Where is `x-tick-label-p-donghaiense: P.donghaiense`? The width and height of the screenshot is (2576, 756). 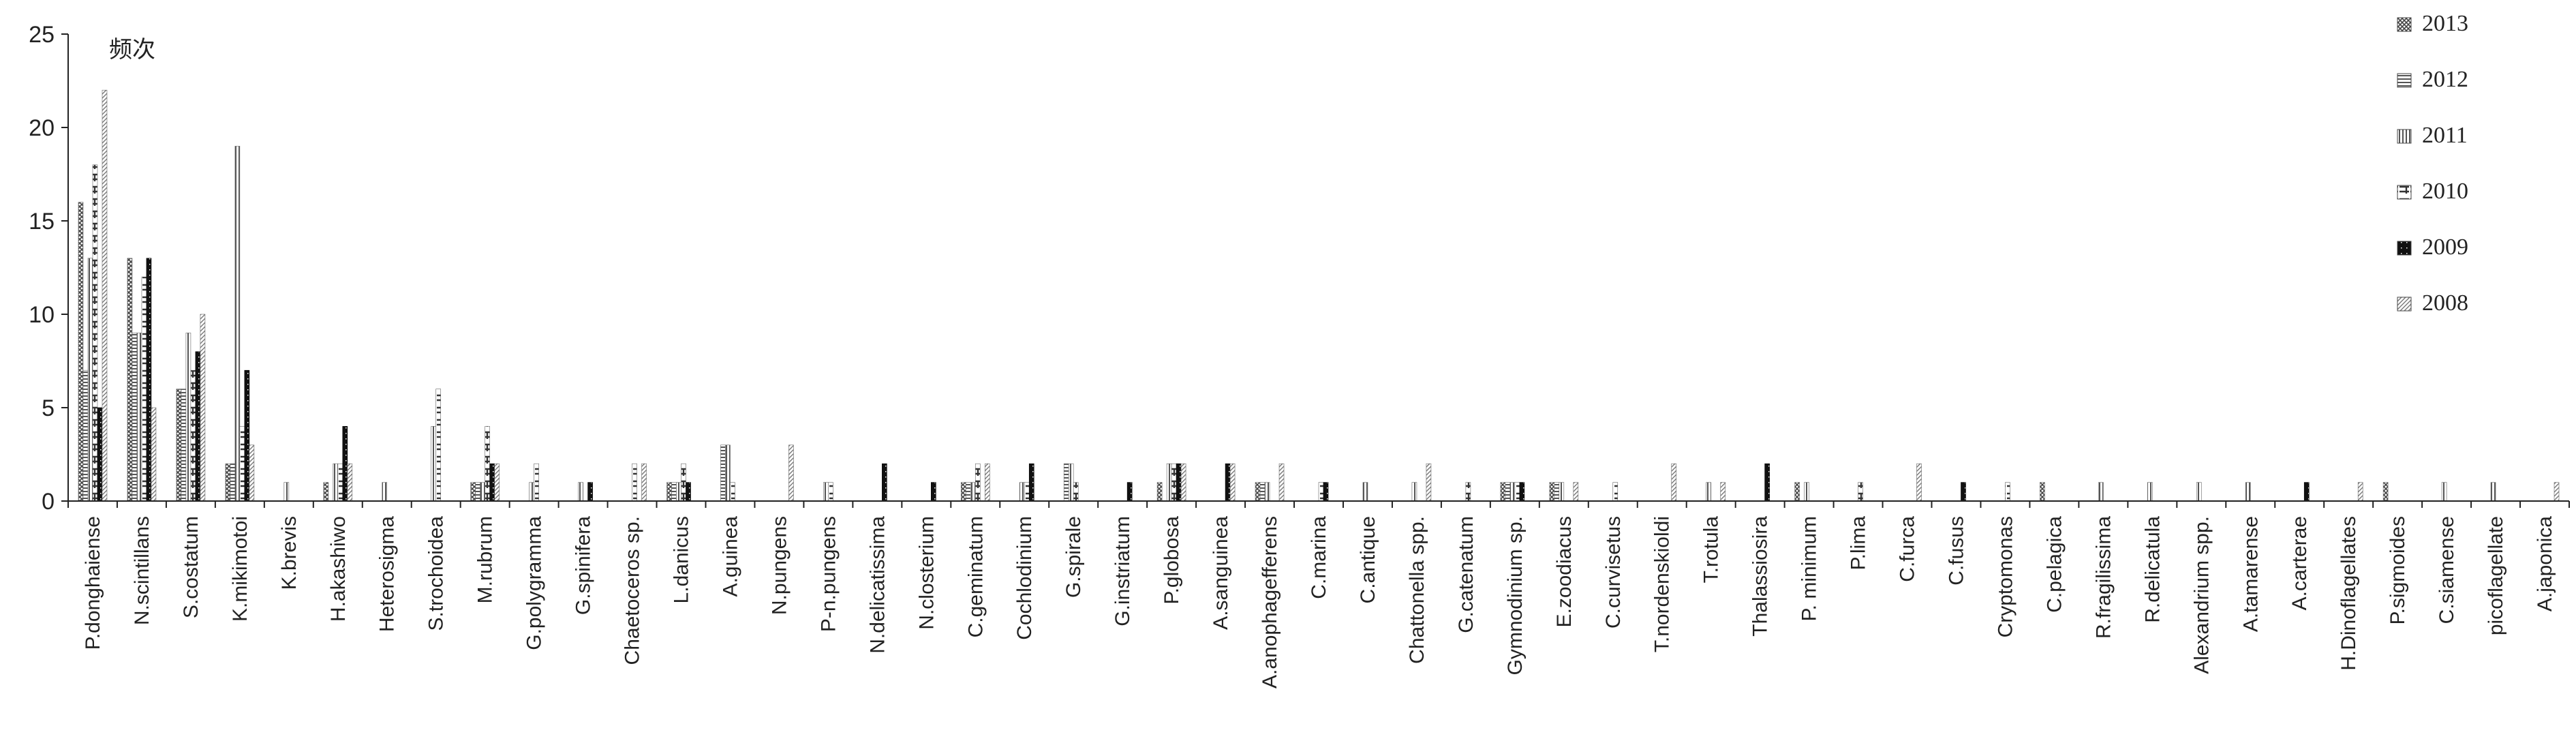 x-tick-label-p-donghaiense: P.donghaiense is located at coordinates (93, 583).